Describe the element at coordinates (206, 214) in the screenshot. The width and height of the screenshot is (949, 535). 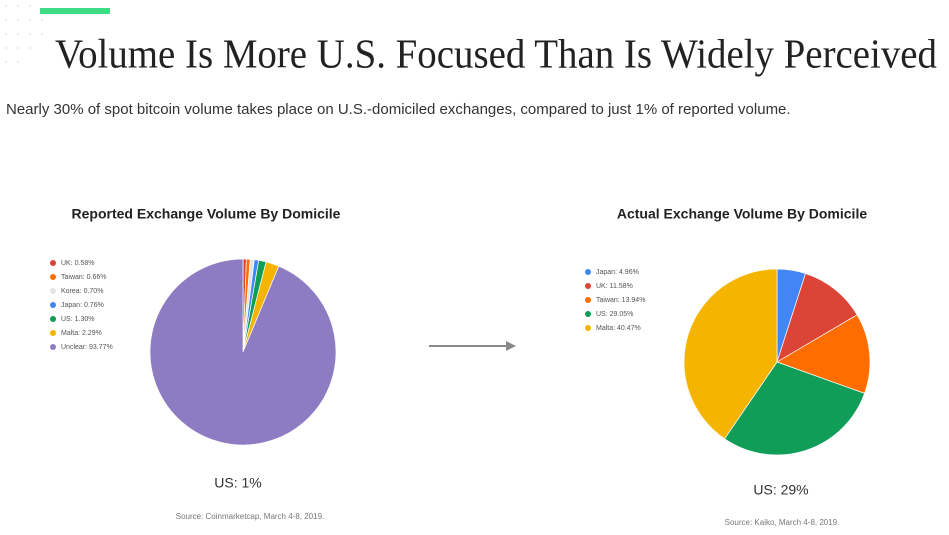
I see `chart-title: Reported Exchange Volume By Domicile` at that location.